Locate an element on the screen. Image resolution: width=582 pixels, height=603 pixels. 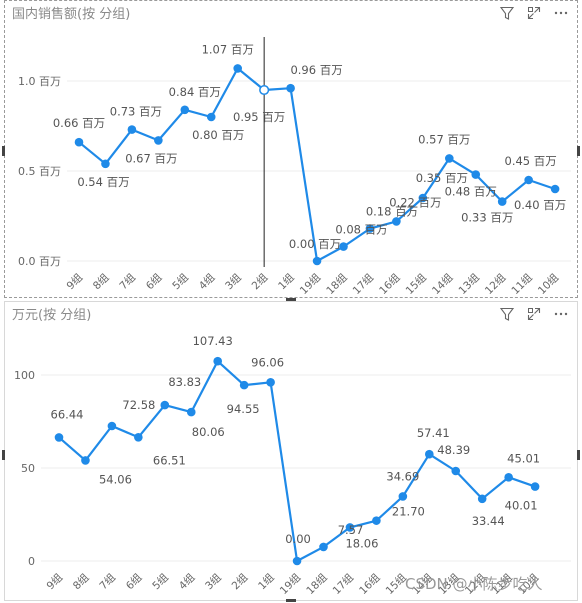
data-label: 18.06 is located at coordinates (361, 543).